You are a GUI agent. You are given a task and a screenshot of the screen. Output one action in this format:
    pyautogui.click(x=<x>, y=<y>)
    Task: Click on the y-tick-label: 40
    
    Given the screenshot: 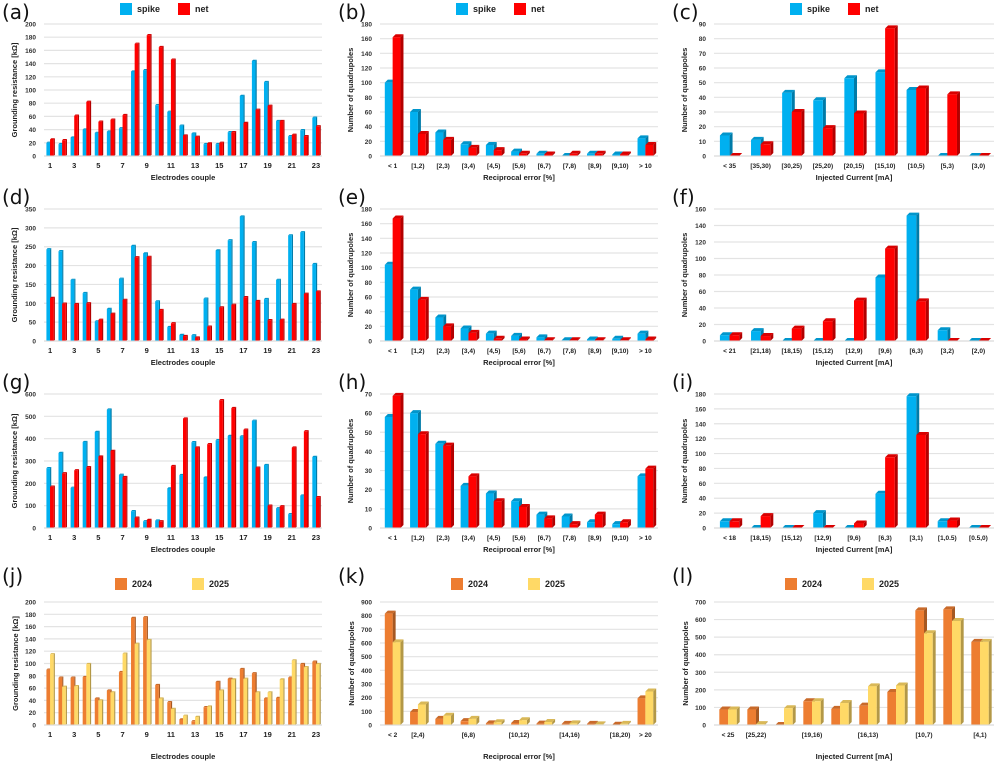 What is the action you would take?
    pyautogui.click(x=703, y=309)
    